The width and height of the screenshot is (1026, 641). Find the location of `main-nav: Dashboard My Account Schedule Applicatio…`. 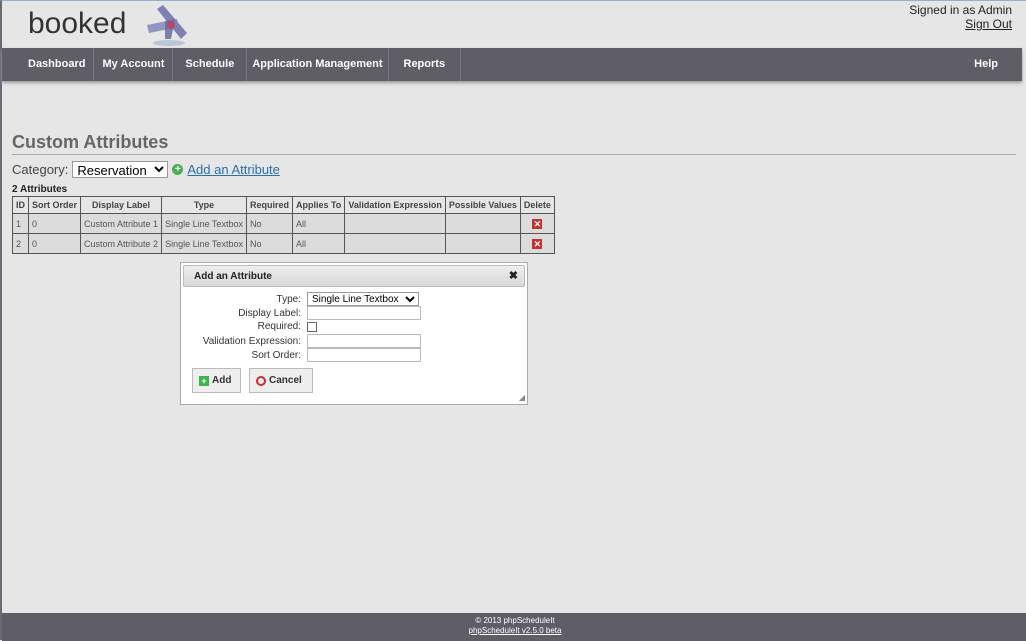

main-nav: Dashboard My Account Schedule Applicatio… is located at coordinates (512, 64).